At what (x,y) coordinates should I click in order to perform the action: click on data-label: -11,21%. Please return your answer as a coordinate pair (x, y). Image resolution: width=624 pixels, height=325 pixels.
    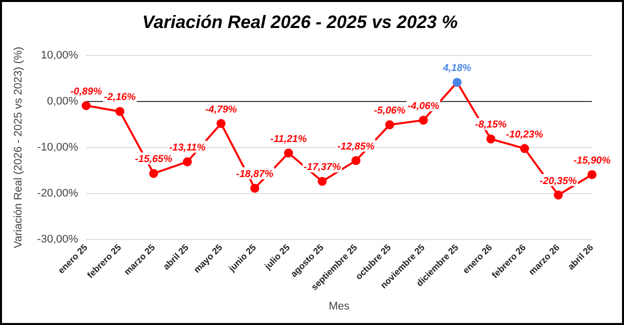
    Looking at the image, I should click on (288, 139).